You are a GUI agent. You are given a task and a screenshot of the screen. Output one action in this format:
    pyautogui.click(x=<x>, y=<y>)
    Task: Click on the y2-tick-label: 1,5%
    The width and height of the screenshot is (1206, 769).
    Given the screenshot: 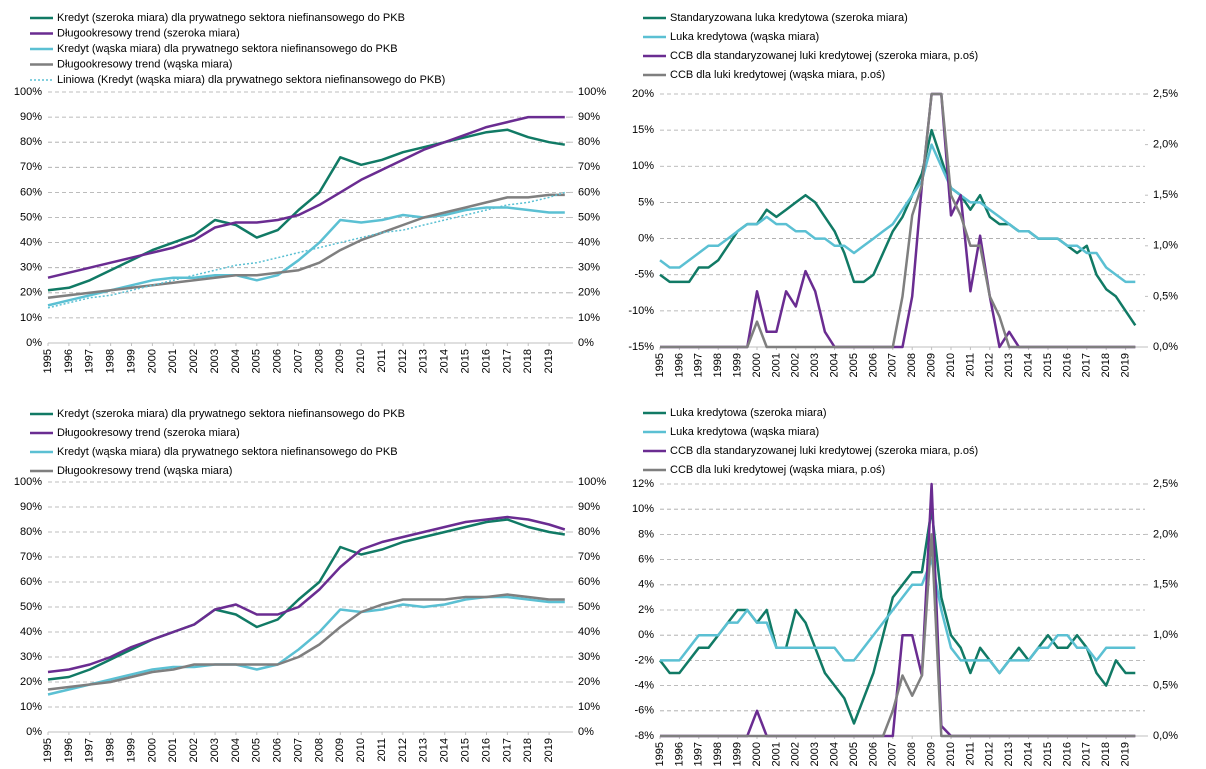 What is the action you would take?
    pyautogui.click(x=1165, y=585)
    